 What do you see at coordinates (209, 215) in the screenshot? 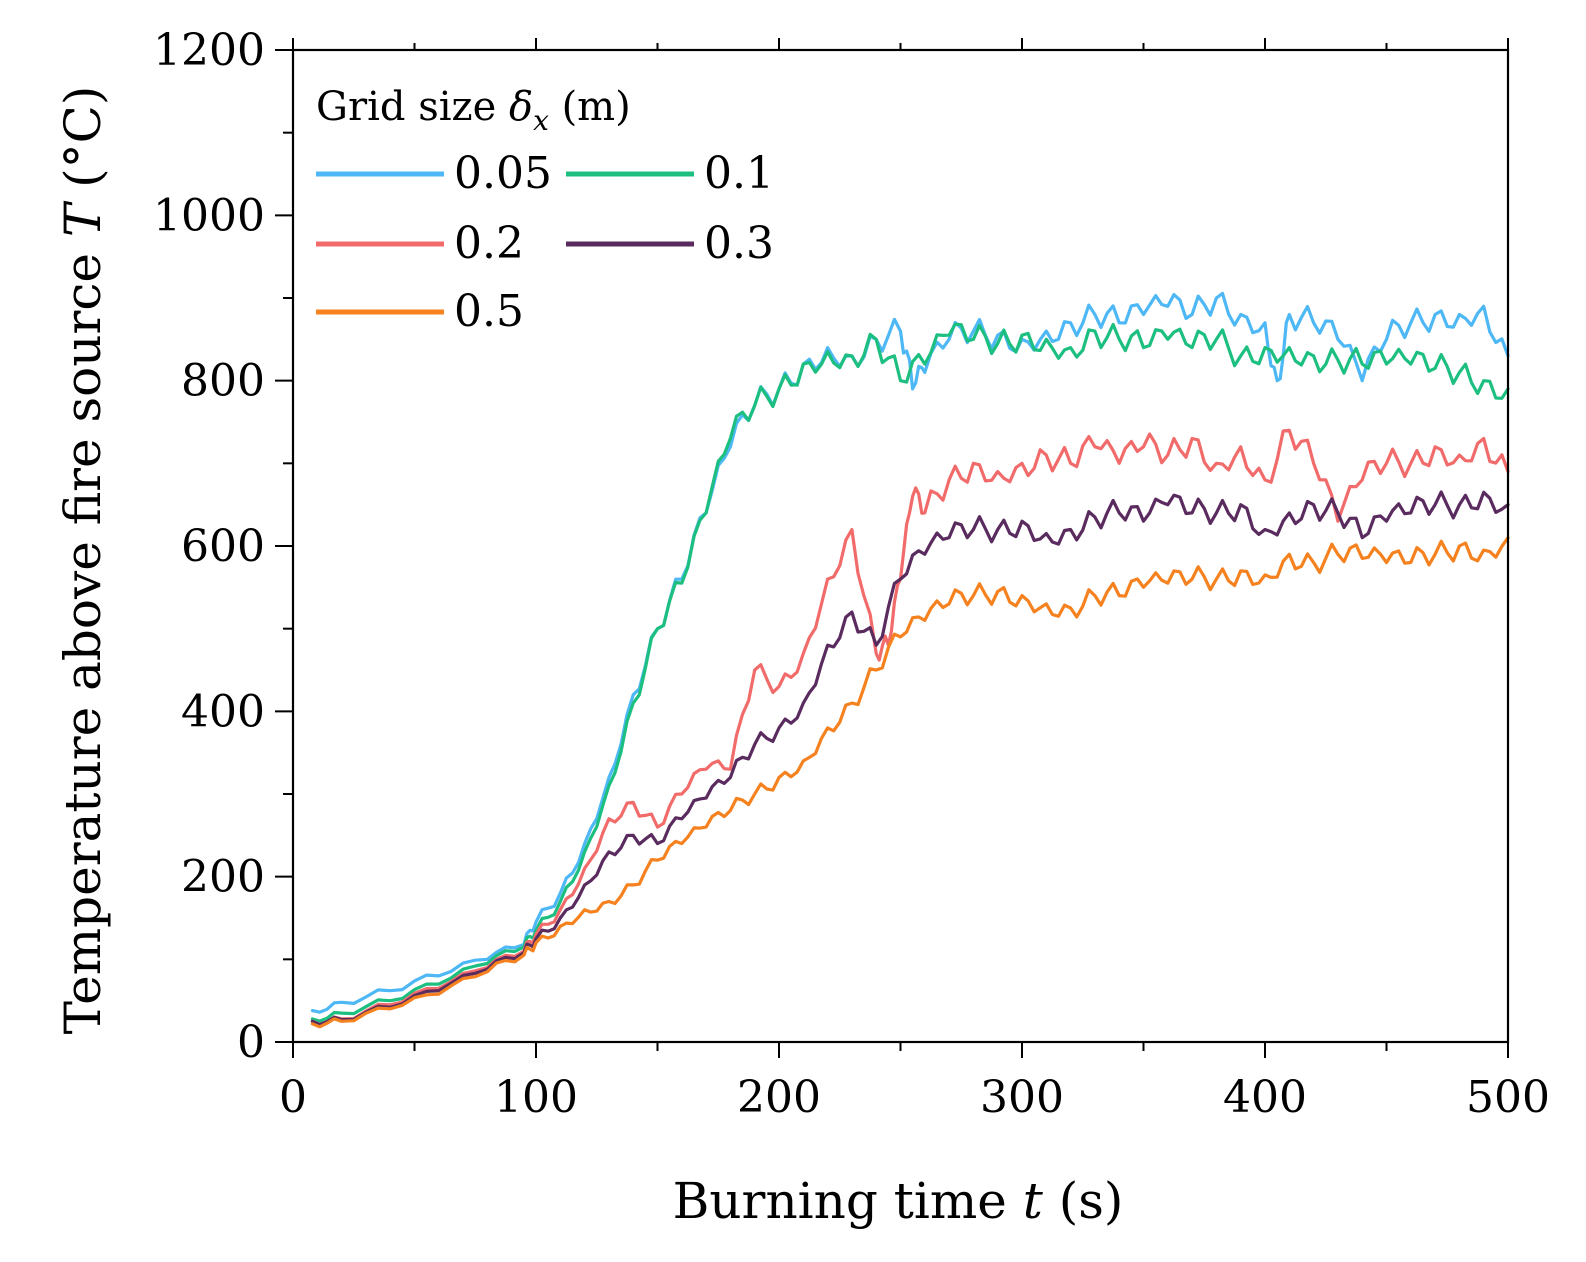
I see `y-tick-label: 1000` at bounding box center [209, 215].